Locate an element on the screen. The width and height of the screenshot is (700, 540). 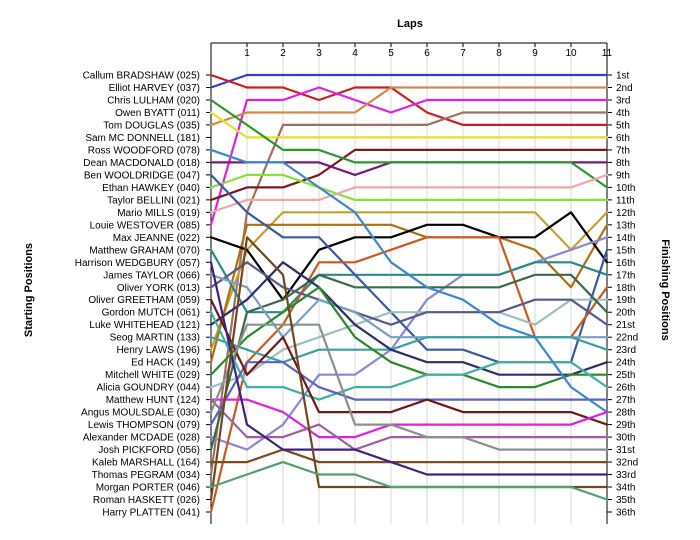
starting-position-label: Alexander MCDADE (028) is located at coordinates (141, 438).